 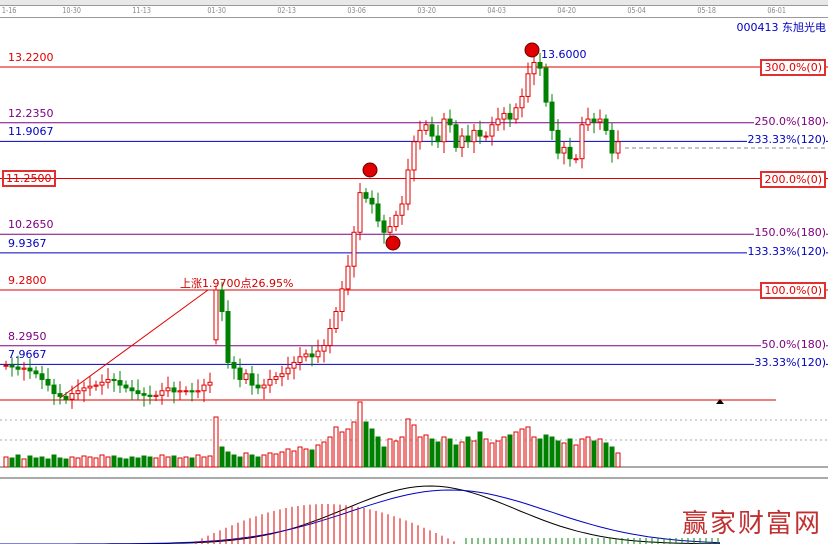 What do you see at coordinates (356, 10) in the screenshot?
I see `date-tick: 03-06` at bounding box center [356, 10].